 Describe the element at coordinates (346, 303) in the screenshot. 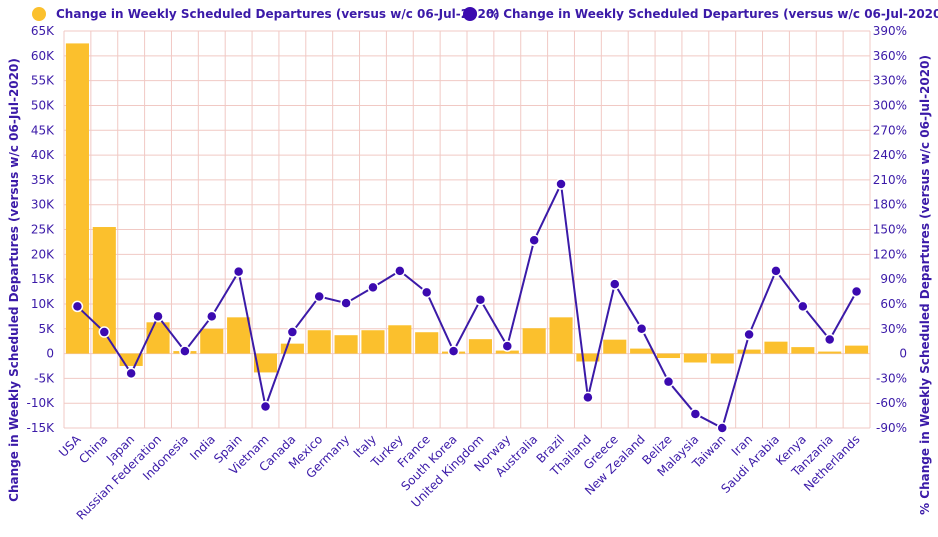

I see `point-germany` at that location.